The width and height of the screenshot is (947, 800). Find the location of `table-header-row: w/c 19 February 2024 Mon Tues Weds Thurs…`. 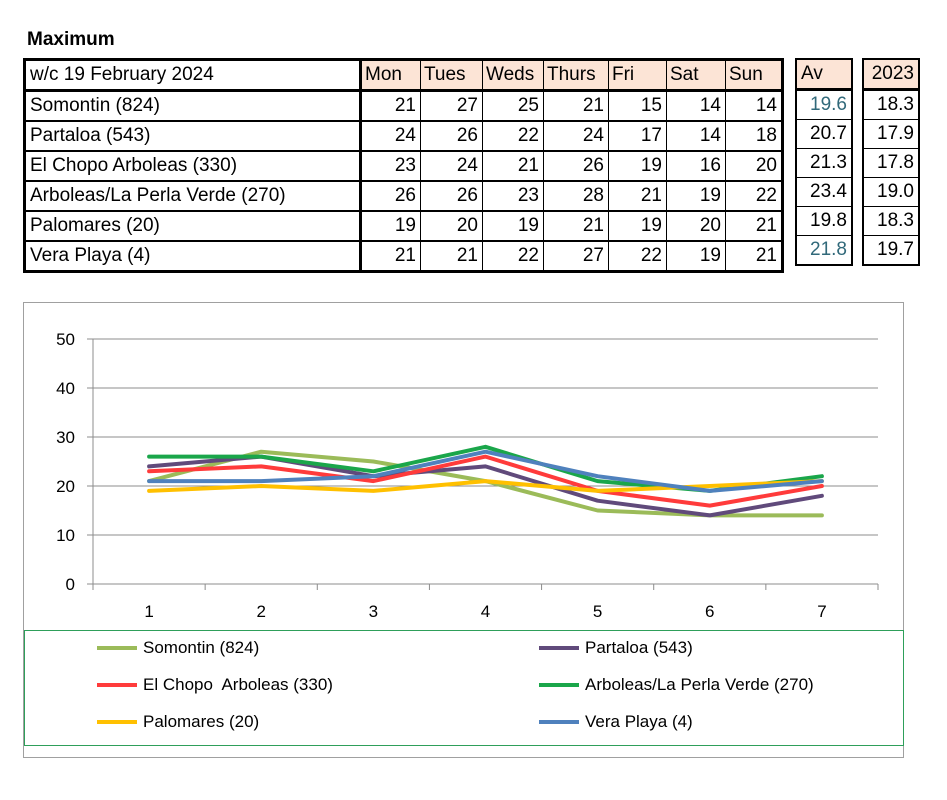

table-header-row: w/c 19 February 2024 Mon Tues Weds Thurs… is located at coordinates (403, 75).